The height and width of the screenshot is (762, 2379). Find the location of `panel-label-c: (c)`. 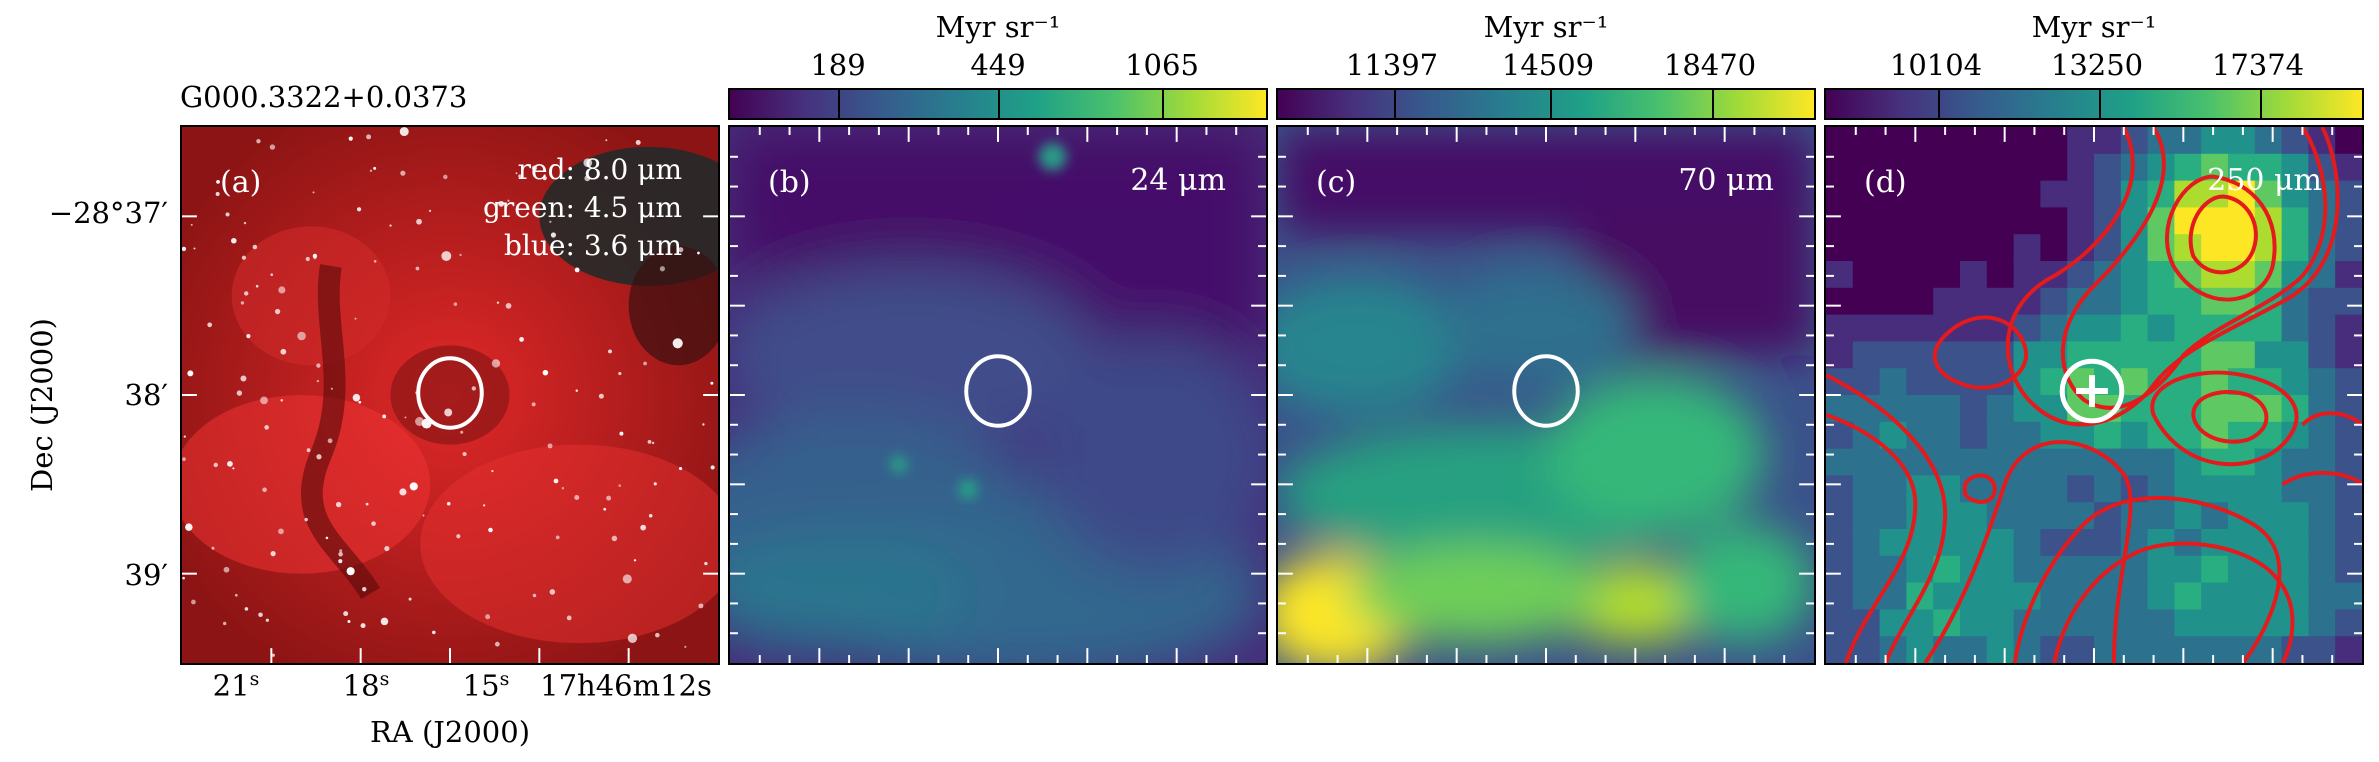

panel-label-c: (c) is located at coordinates (1336, 182).